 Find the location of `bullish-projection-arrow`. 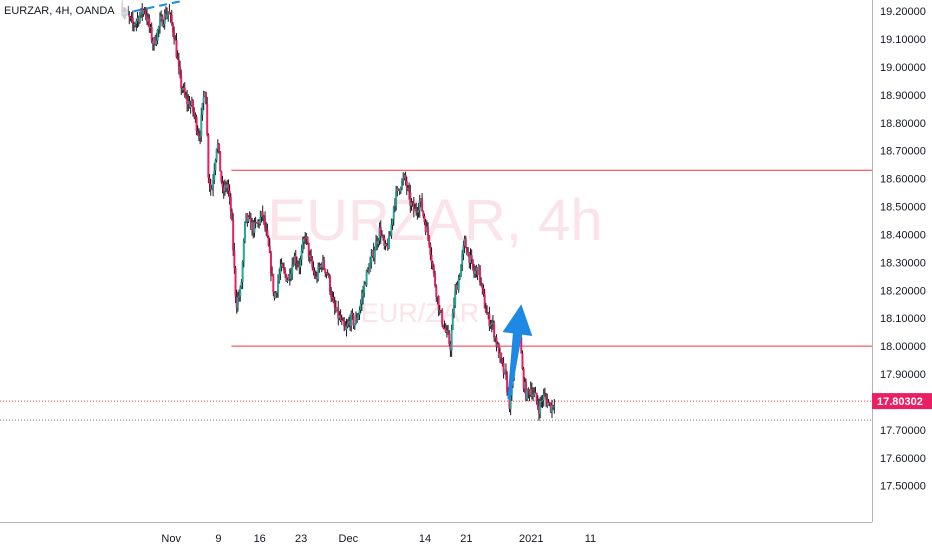

bullish-projection-arrow is located at coordinates (517, 352).